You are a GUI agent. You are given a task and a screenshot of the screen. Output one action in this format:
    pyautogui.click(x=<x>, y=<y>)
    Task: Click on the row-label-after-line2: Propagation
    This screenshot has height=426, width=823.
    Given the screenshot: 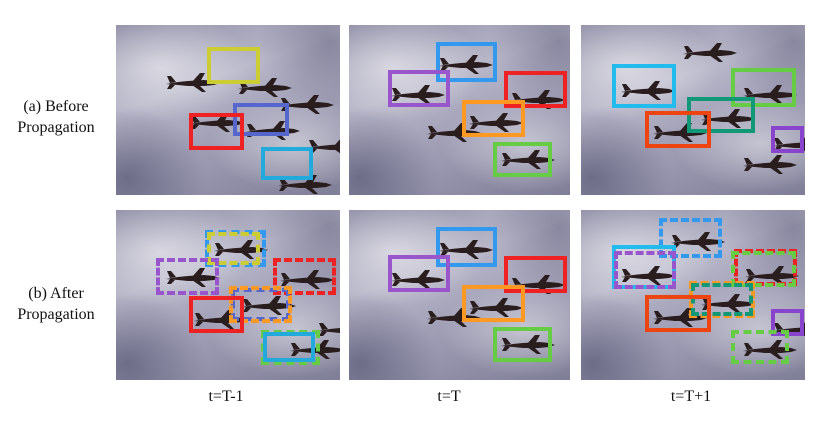 What is the action you would take?
    pyautogui.click(x=56, y=314)
    